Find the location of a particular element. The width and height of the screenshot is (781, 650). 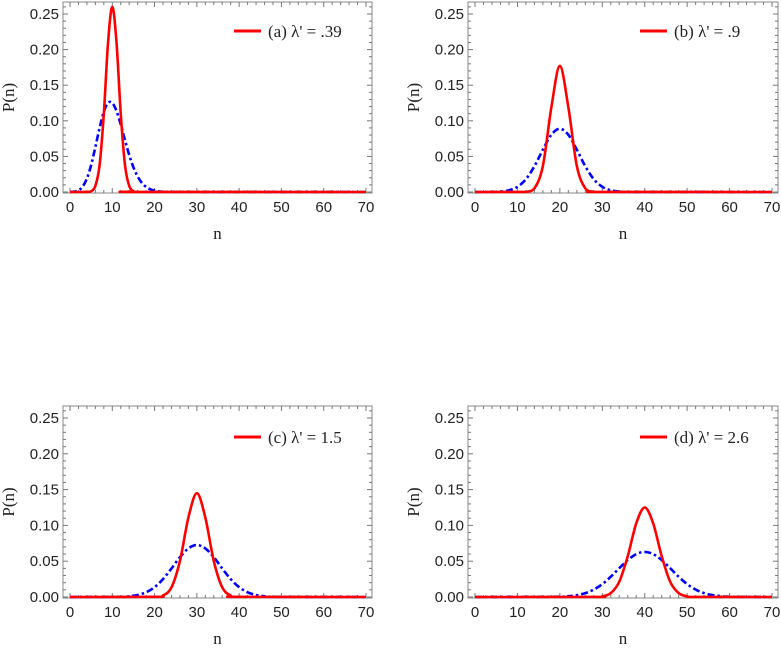

legend-label: (b) λ' = .9 is located at coordinates (707, 31).